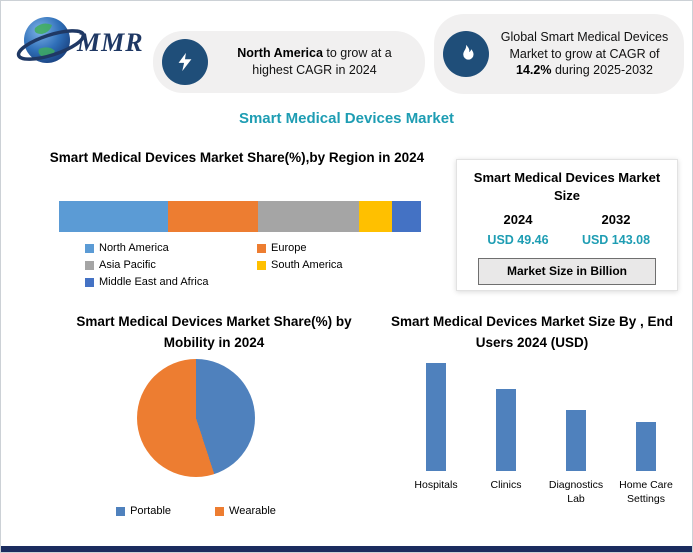 The image size is (693, 553). What do you see at coordinates (252, 511) in the screenshot?
I see `legend-label: Wearable` at bounding box center [252, 511].